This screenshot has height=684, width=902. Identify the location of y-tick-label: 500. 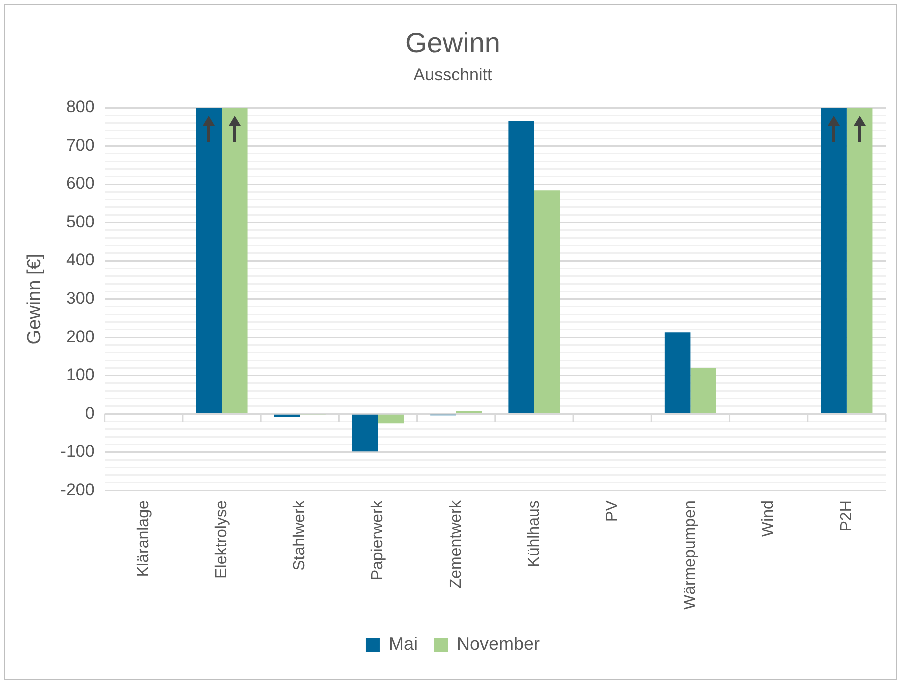
(80, 222).